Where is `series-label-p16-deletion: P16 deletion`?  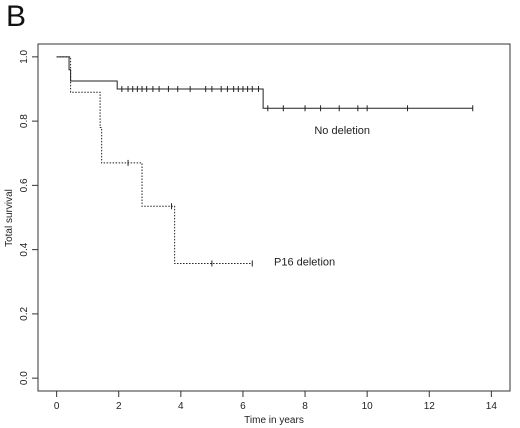 series-label-p16-deletion: P16 deletion is located at coordinates (304, 263).